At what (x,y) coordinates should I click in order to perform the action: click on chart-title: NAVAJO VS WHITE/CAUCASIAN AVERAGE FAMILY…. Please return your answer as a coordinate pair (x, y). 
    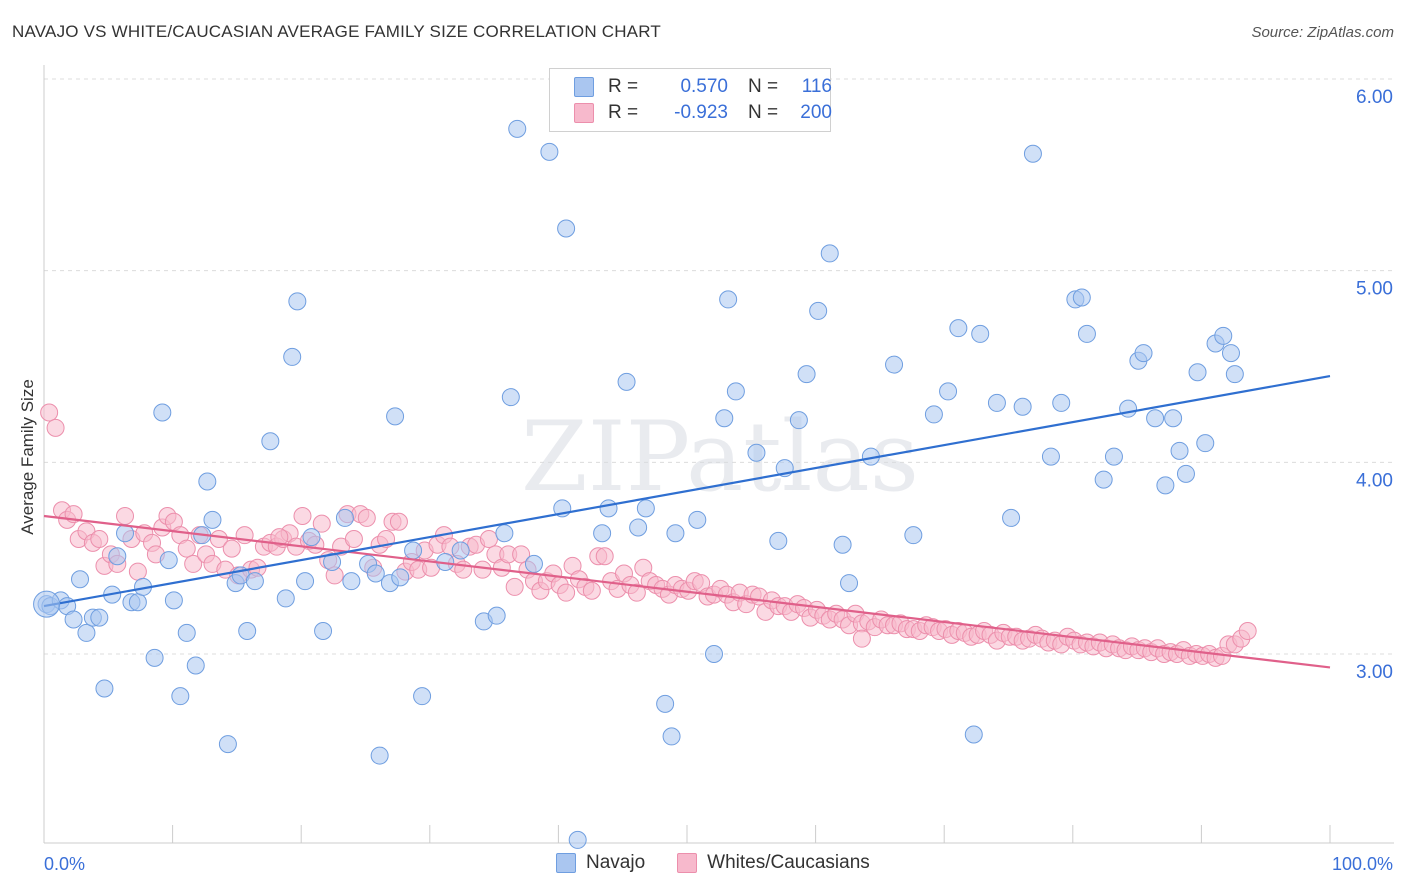
    Looking at the image, I should click on (336, 31).